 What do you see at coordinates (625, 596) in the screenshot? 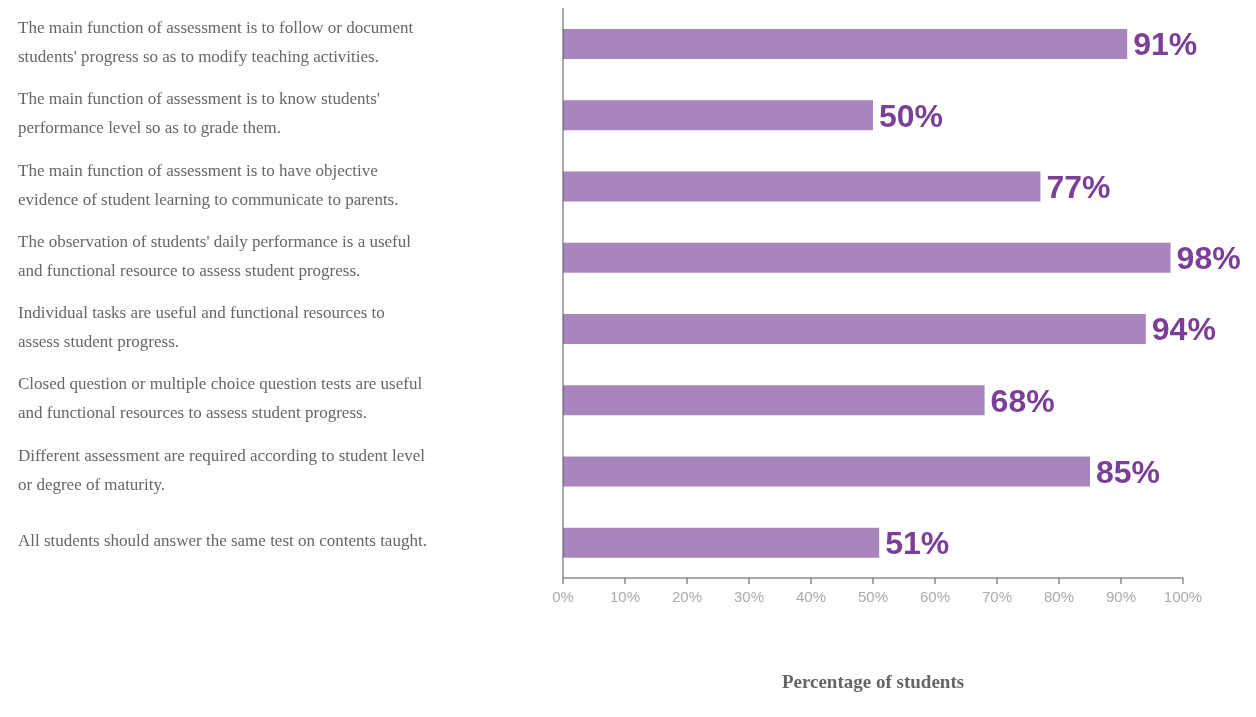
I see `x-tick-label: 10%` at bounding box center [625, 596].